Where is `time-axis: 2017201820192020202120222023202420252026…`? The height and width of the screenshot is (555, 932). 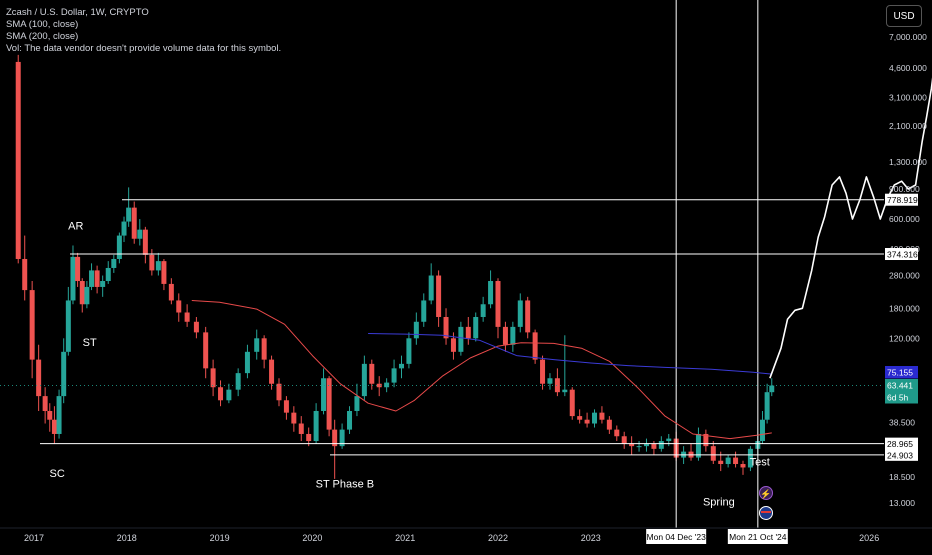
time-axis: 2017201820192020202120222023202420252026… is located at coordinates (466, 535).